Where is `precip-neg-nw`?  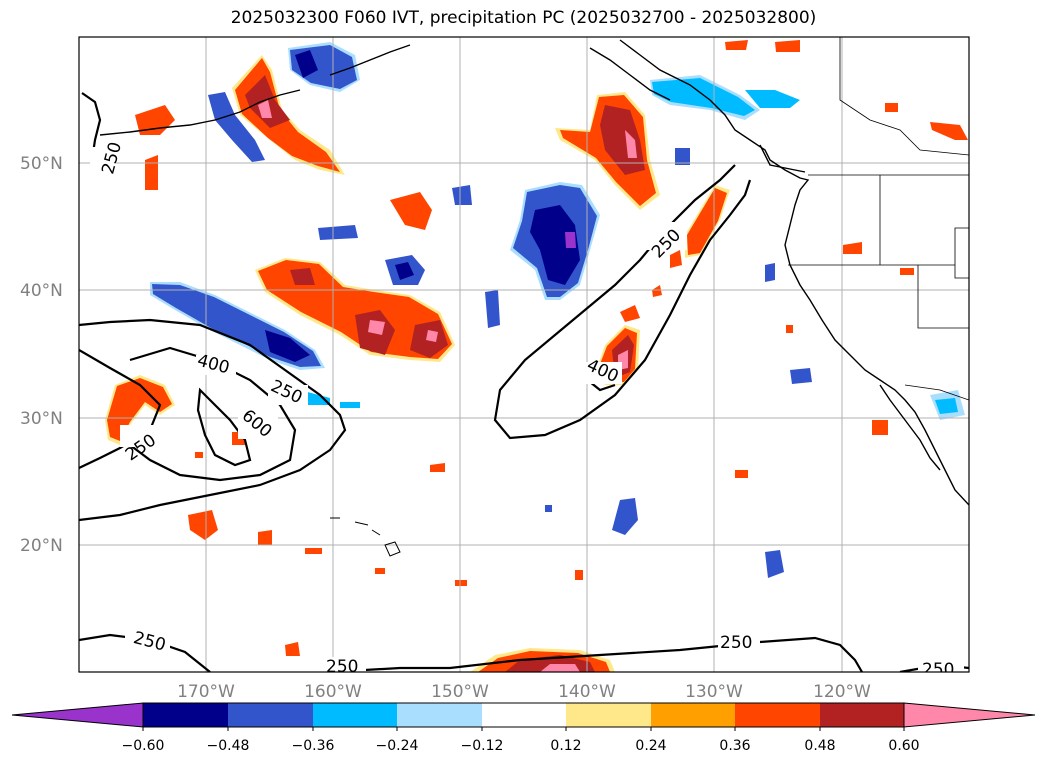
precip-neg-nw is located at coordinates (284, 102).